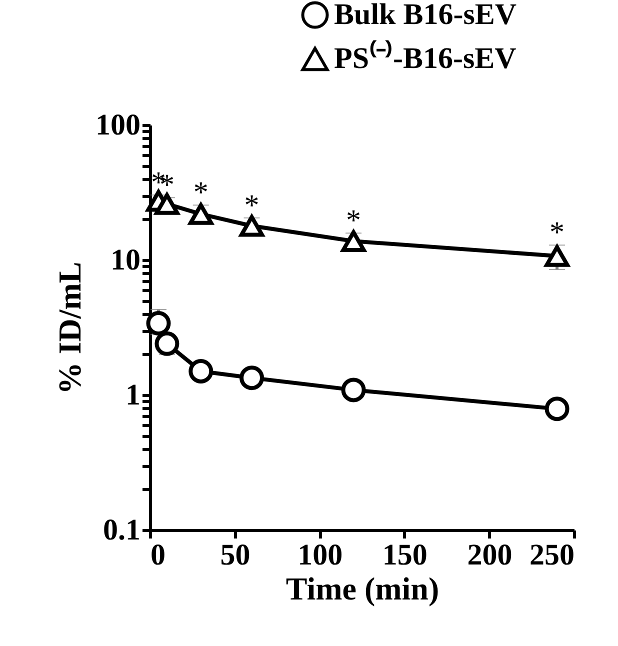 The width and height of the screenshot is (618, 646). I want to click on y-tick-label: 1, so click(133, 395).